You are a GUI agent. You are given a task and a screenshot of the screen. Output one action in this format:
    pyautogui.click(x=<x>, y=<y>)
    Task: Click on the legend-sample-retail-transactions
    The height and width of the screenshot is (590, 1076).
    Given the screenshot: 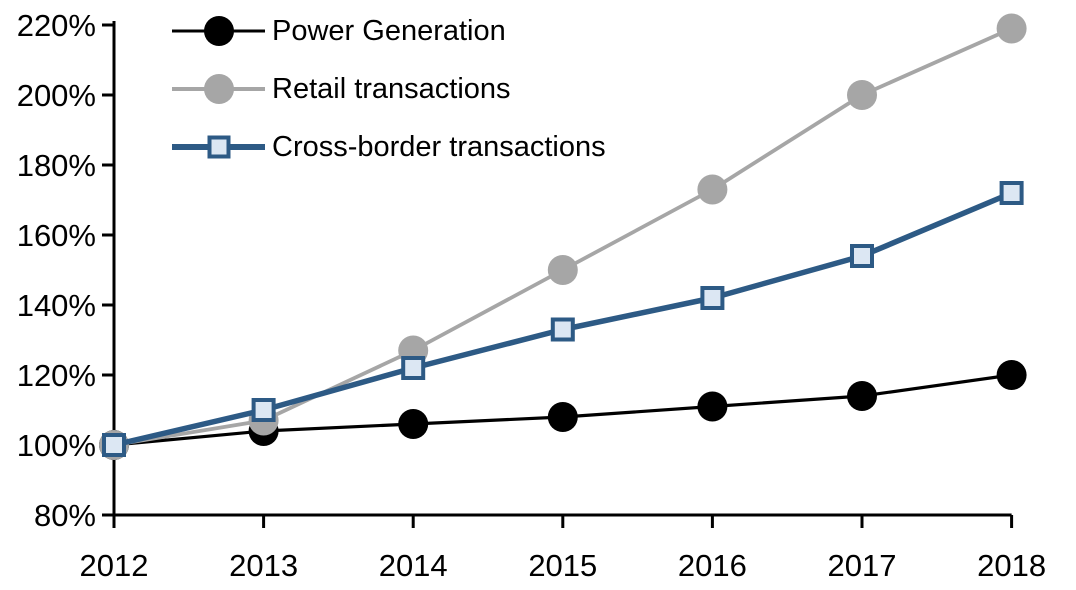 What is the action you would take?
    pyautogui.click(x=218, y=89)
    